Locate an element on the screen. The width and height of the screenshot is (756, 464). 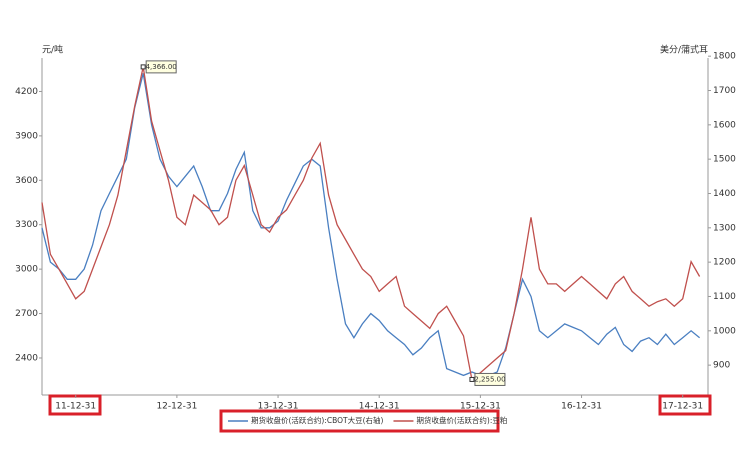
y2-tick-label: 1400 is located at coordinates (724, 194).